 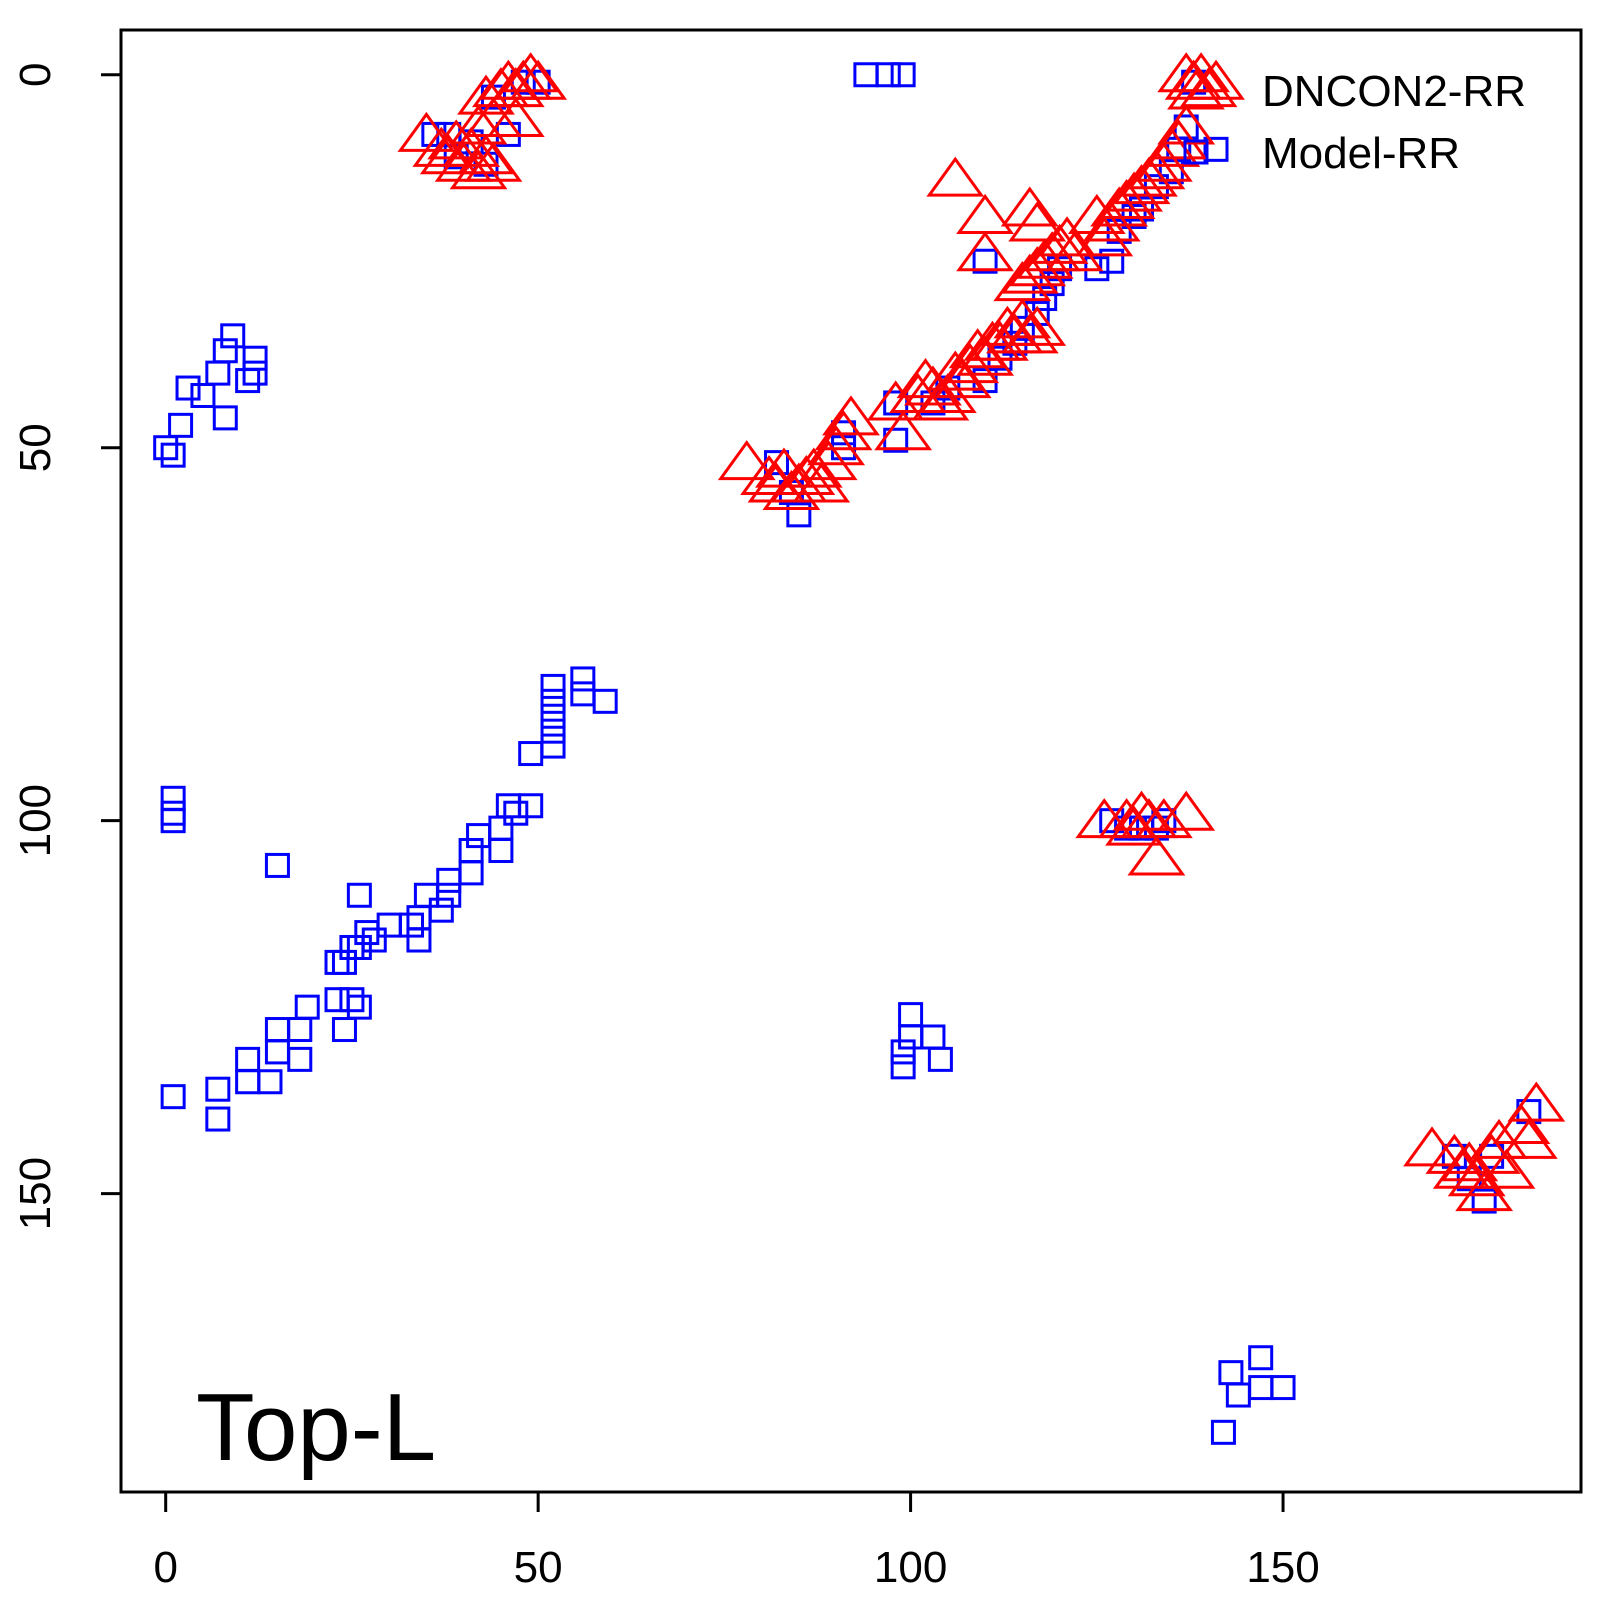 I want to click on x-tick-label: 150, so click(x=1282, y=1567).